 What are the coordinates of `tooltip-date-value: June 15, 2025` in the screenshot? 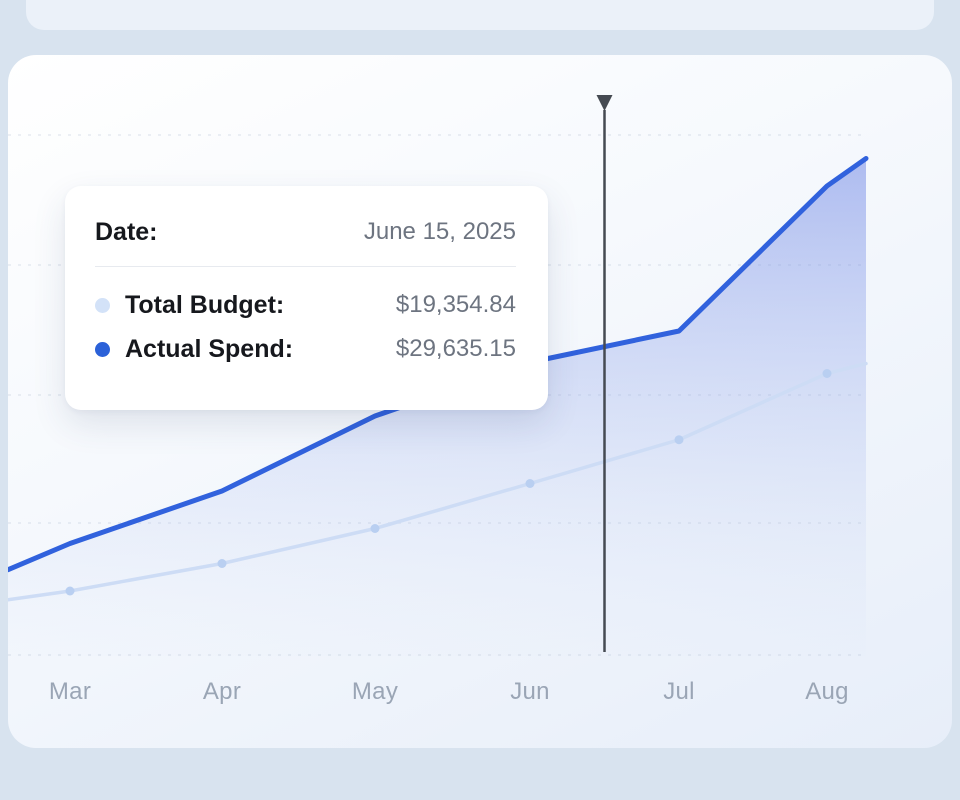 It's located at (439, 231).